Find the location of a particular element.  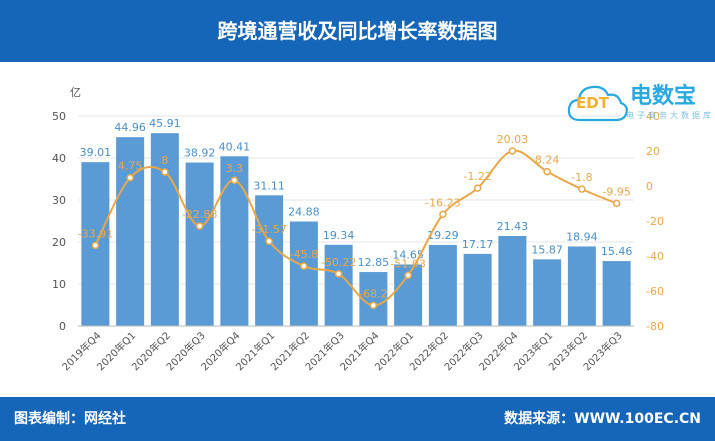

growth-rate-label: -16.23 is located at coordinates (442, 202).